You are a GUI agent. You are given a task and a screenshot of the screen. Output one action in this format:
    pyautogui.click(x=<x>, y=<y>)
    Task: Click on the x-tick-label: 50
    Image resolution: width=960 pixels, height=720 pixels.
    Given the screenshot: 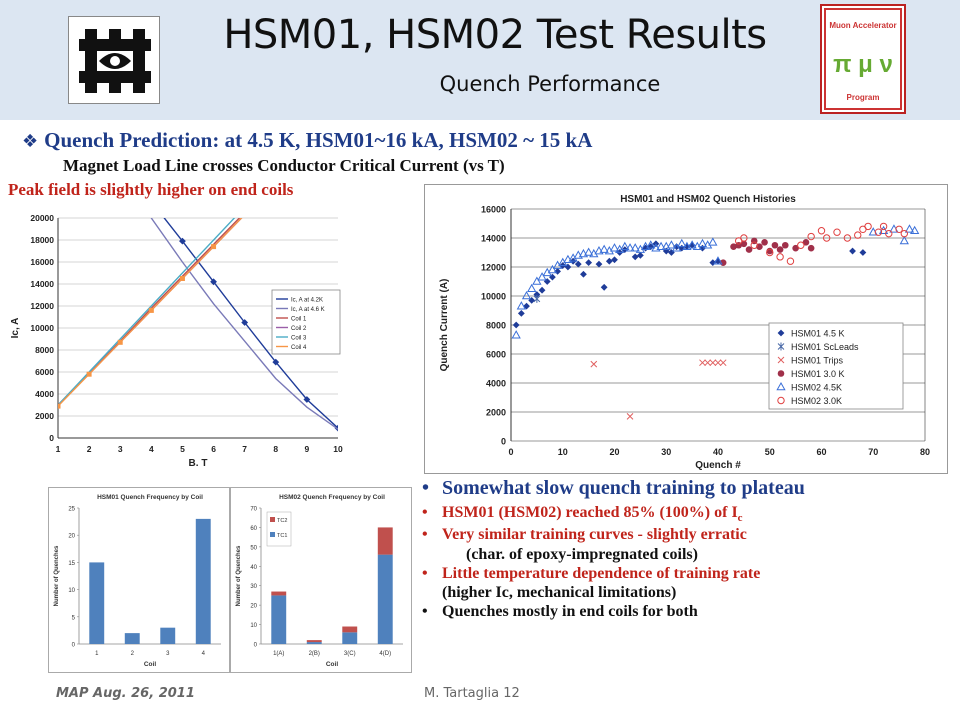 What is the action you would take?
    pyautogui.click(x=770, y=452)
    